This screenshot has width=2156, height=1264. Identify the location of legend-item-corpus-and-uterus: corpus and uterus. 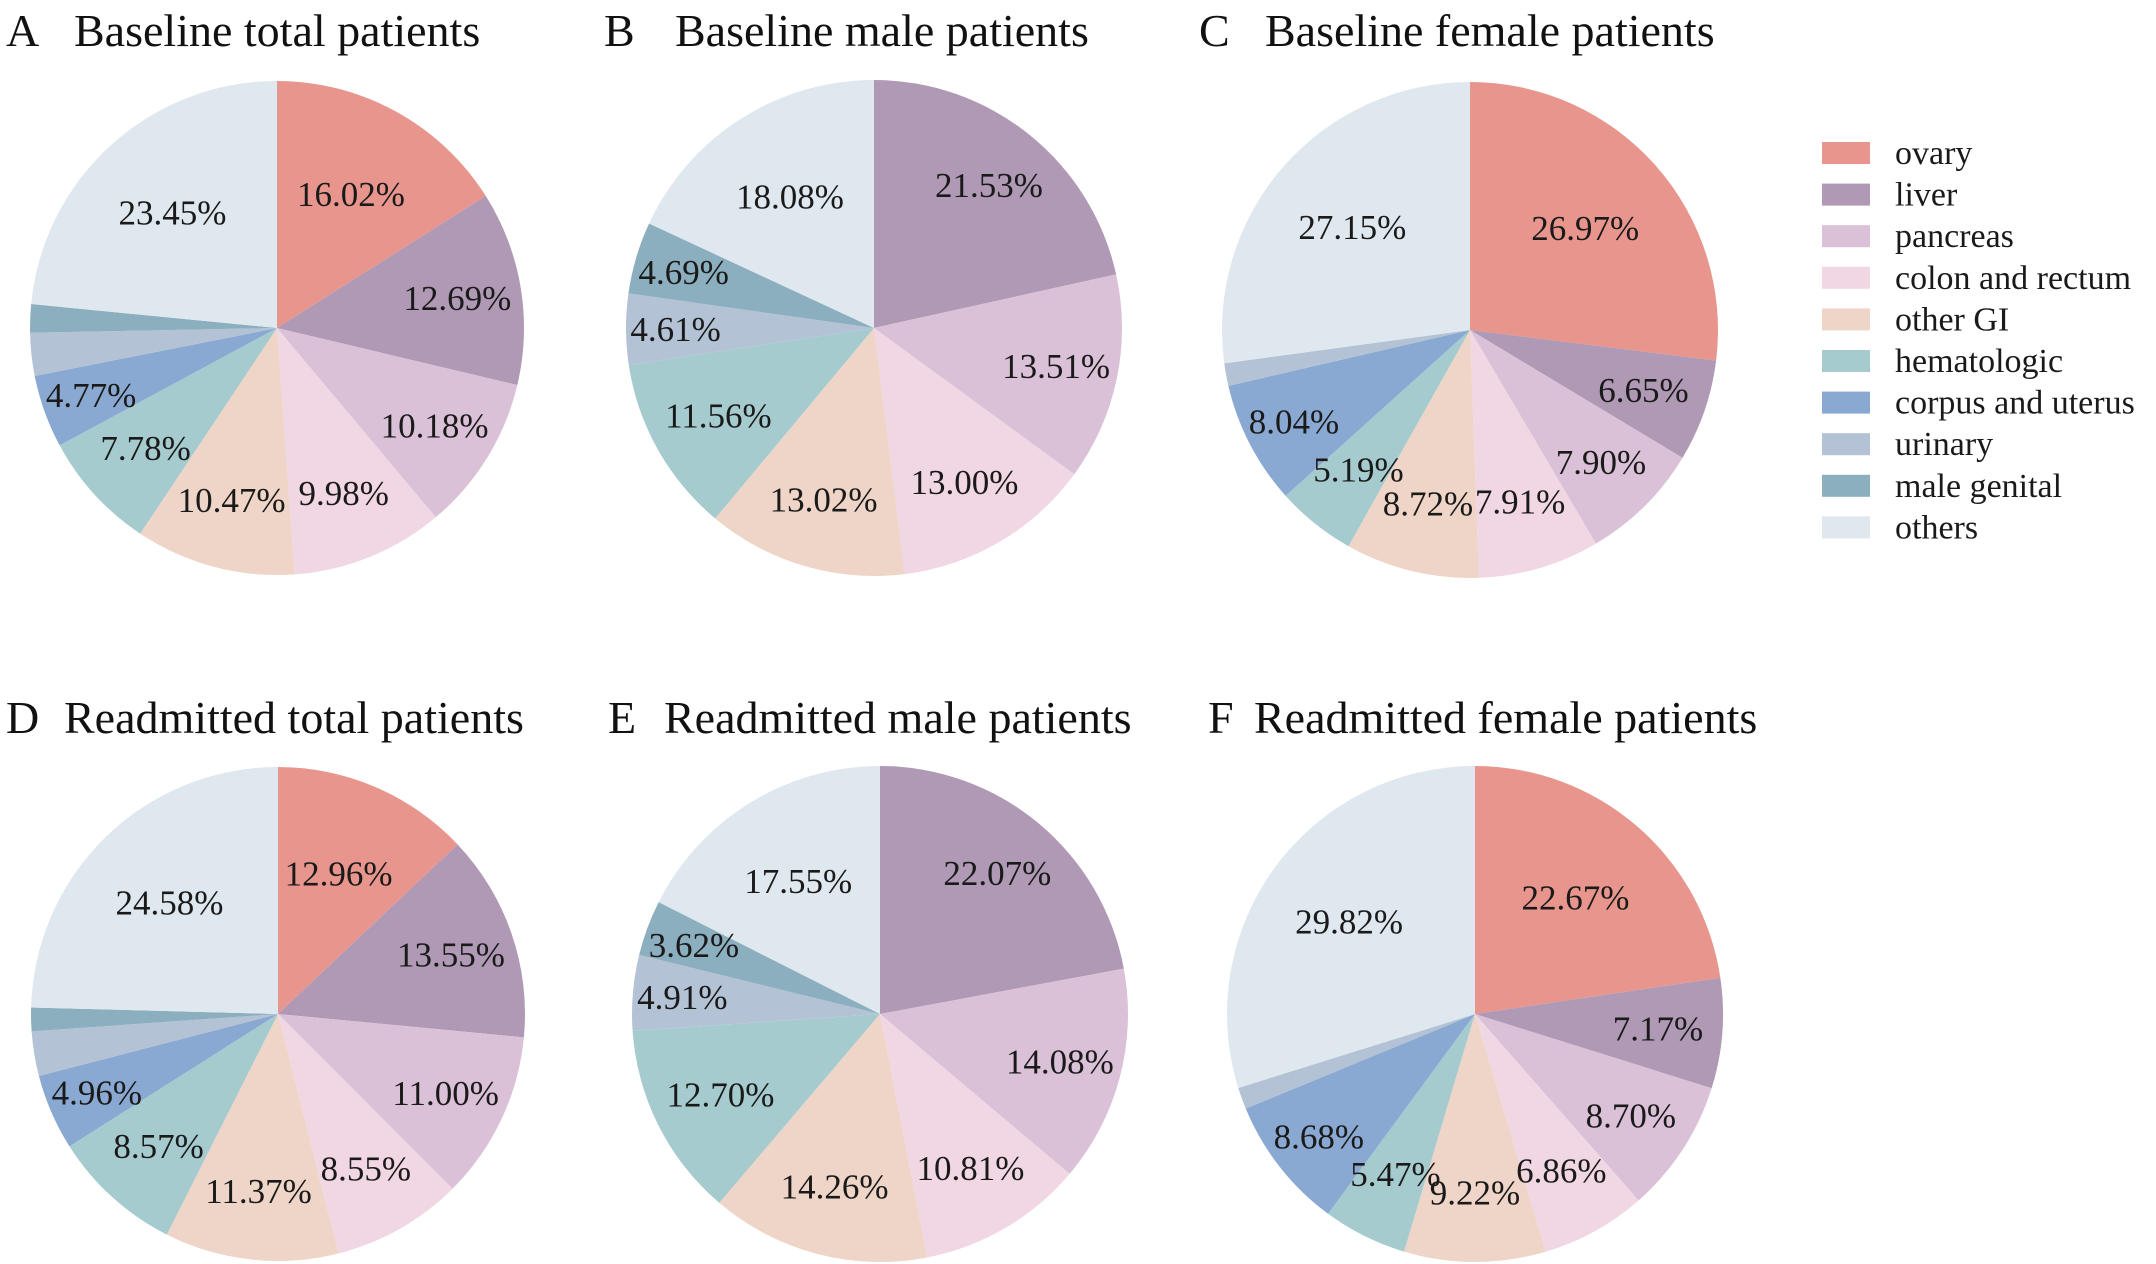
(1978, 403).